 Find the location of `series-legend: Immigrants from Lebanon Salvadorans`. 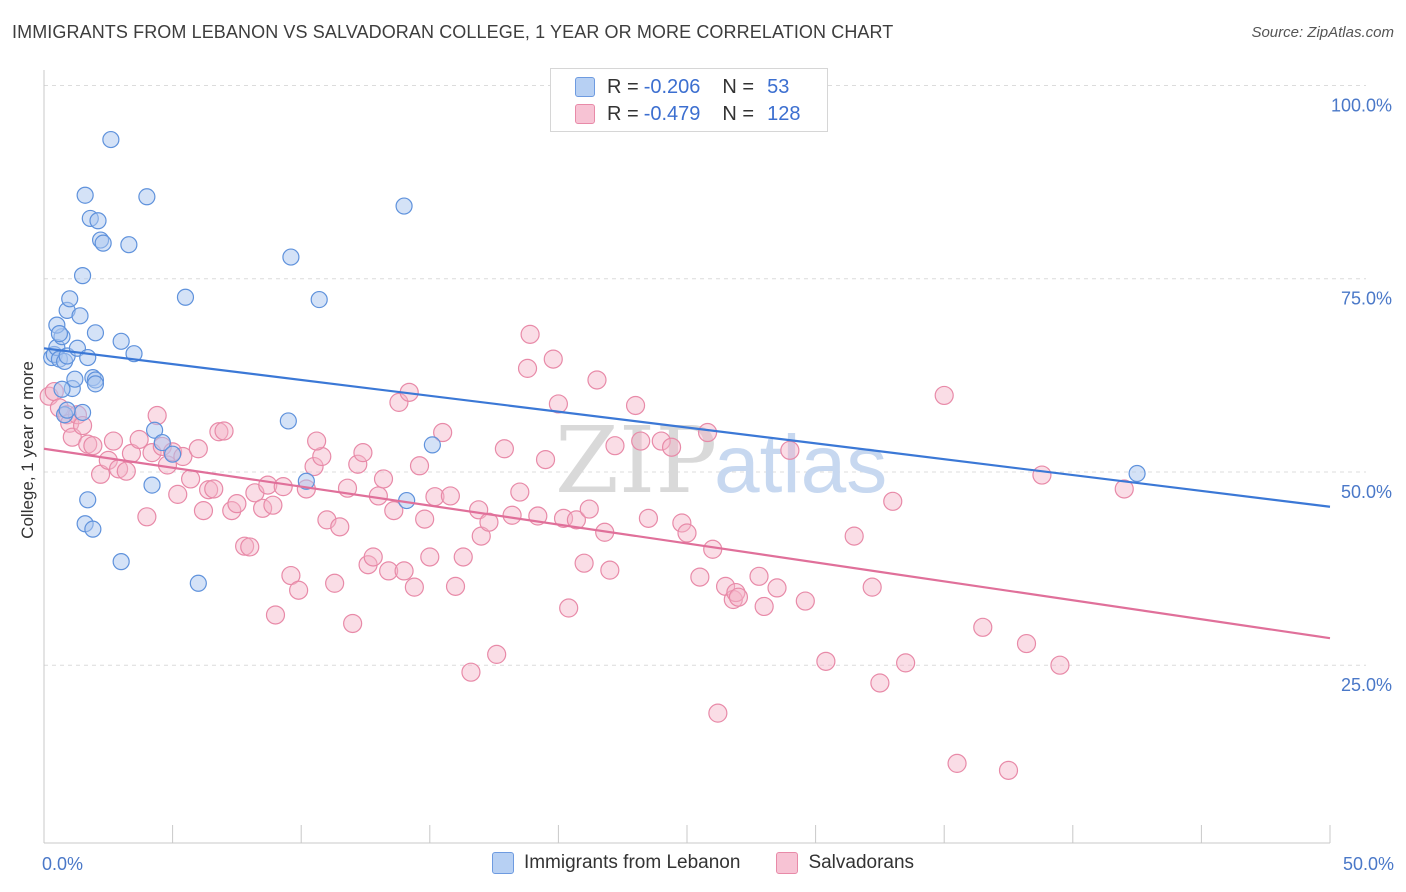

series-legend: Immigrants from Lebanon Salvadorans is located at coordinates (703, 863).